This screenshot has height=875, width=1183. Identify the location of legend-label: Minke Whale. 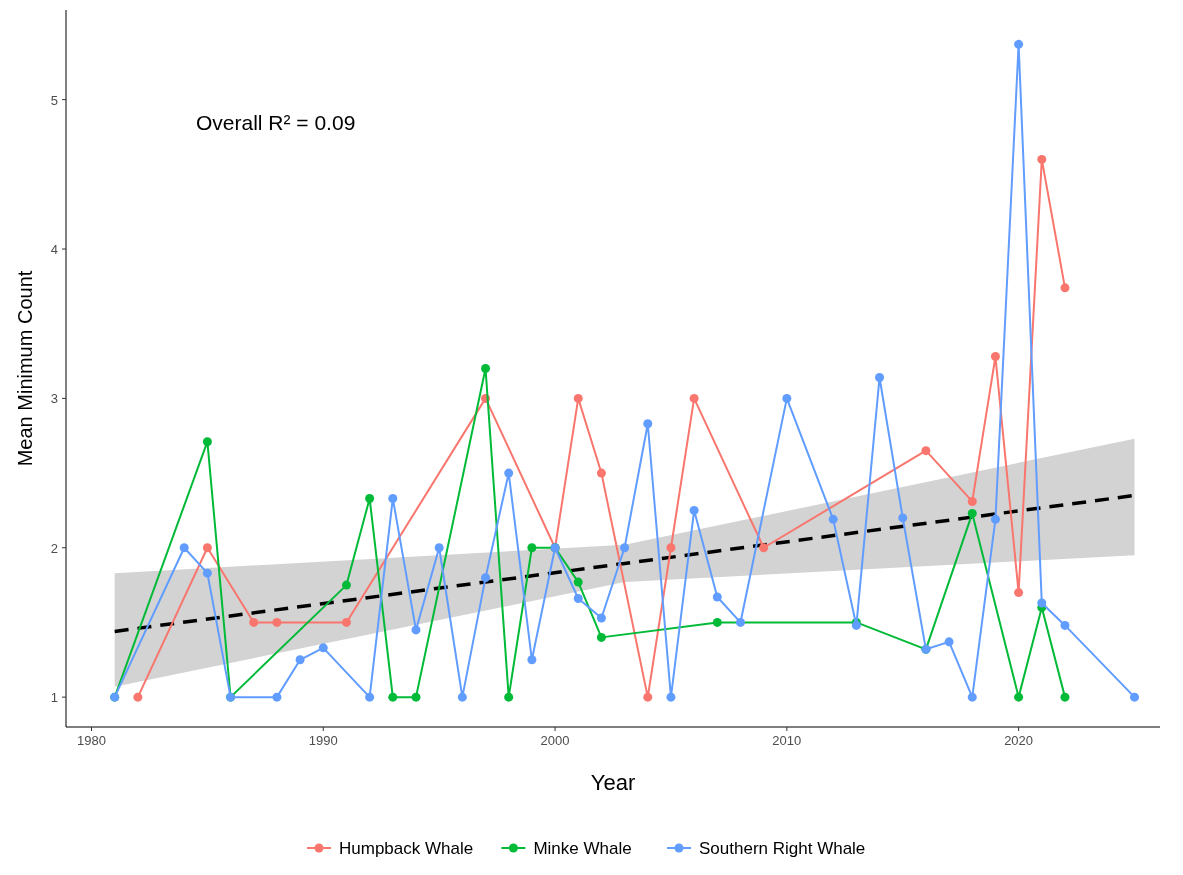
(582, 848).